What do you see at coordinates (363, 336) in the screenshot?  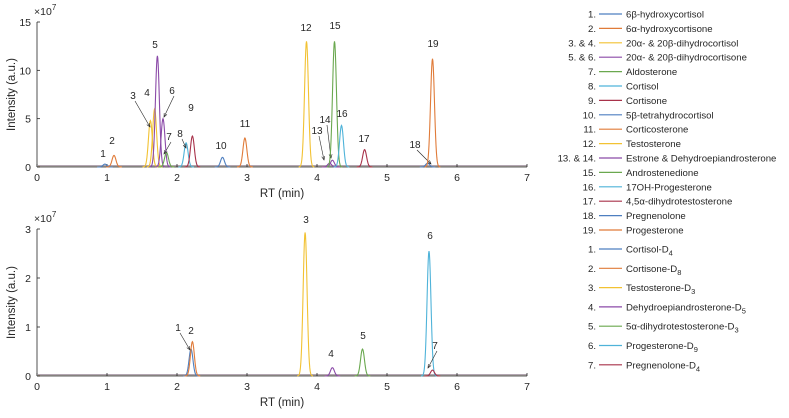 I see `peak-5-label: 5` at bounding box center [363, 336].